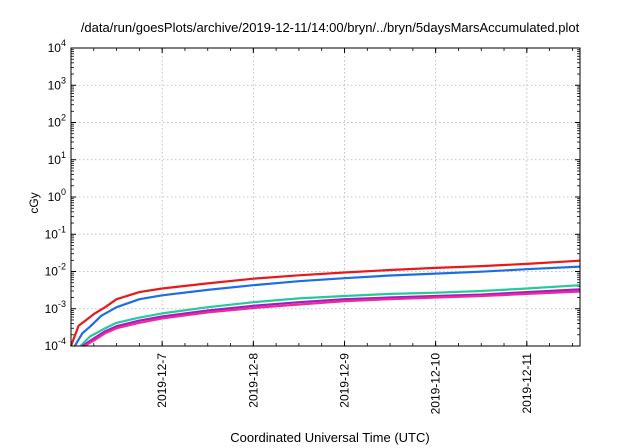  What do you see at coordinates (57, 158) in the screenshot?
I see `y-tick-label: 10¹` at bounding box center [57, 158].